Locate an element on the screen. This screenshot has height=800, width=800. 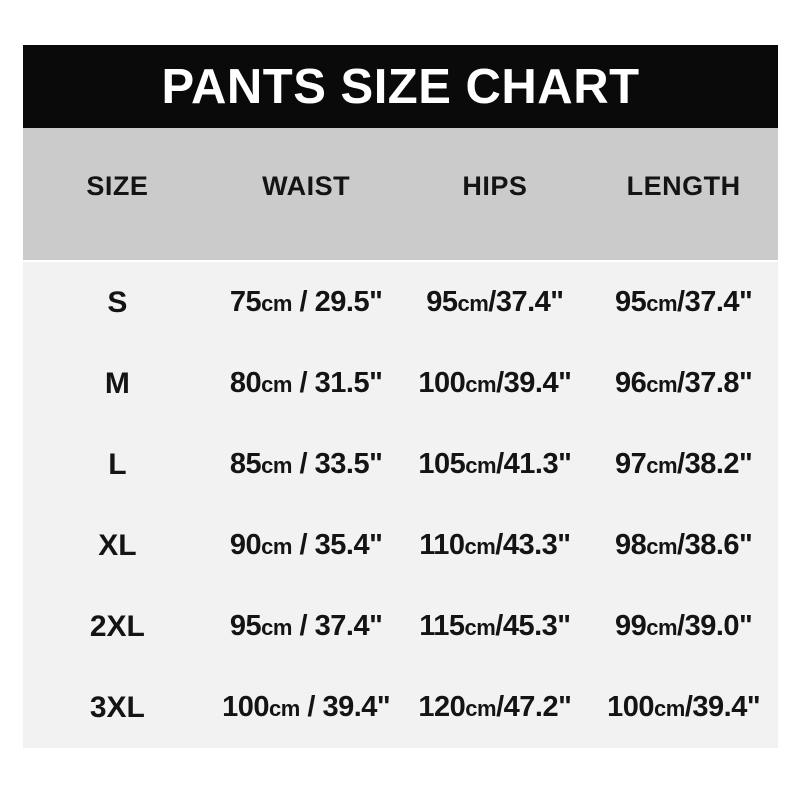
table-row: L 85cm / 33.5" 105cm/41.3" 97cm/38.2" is located at coordinates (400, 464).